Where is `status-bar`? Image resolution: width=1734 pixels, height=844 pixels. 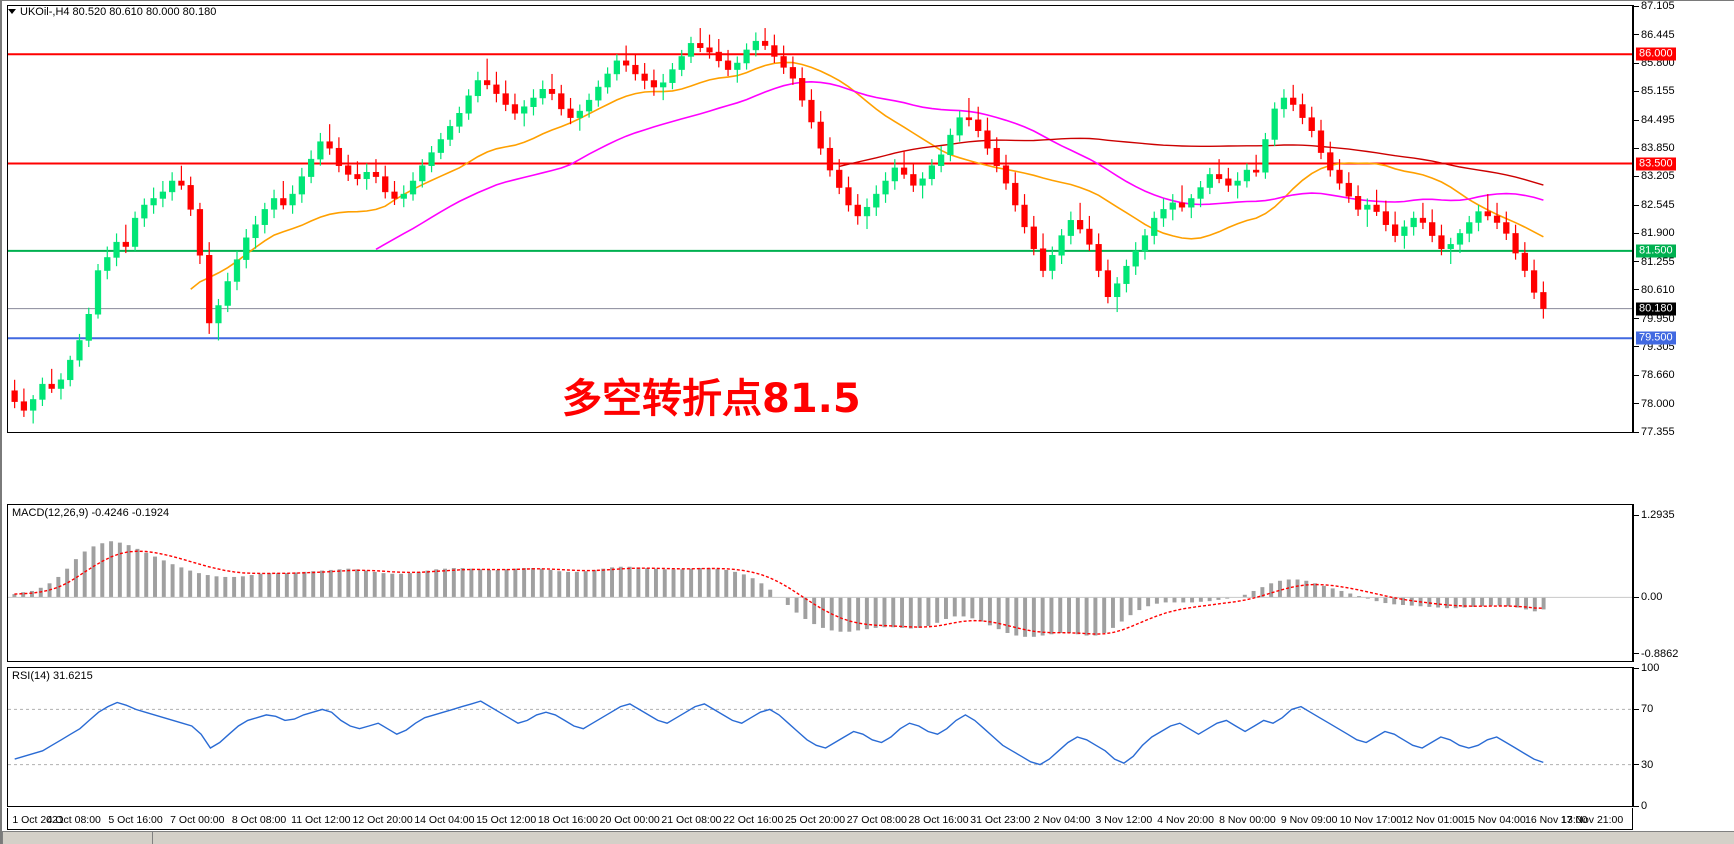 status-bar is located at coordinates (868, 837).